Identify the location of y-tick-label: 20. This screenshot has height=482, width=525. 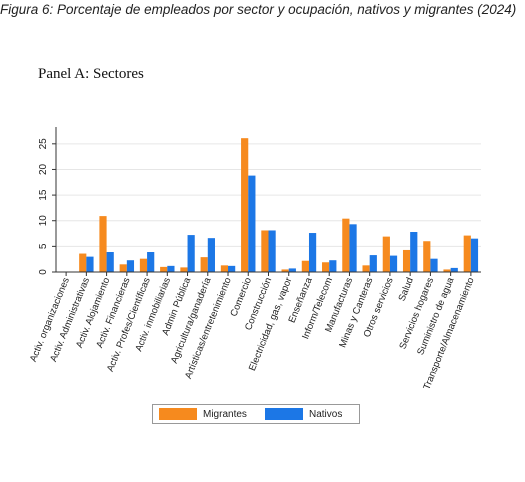
(43, 169).